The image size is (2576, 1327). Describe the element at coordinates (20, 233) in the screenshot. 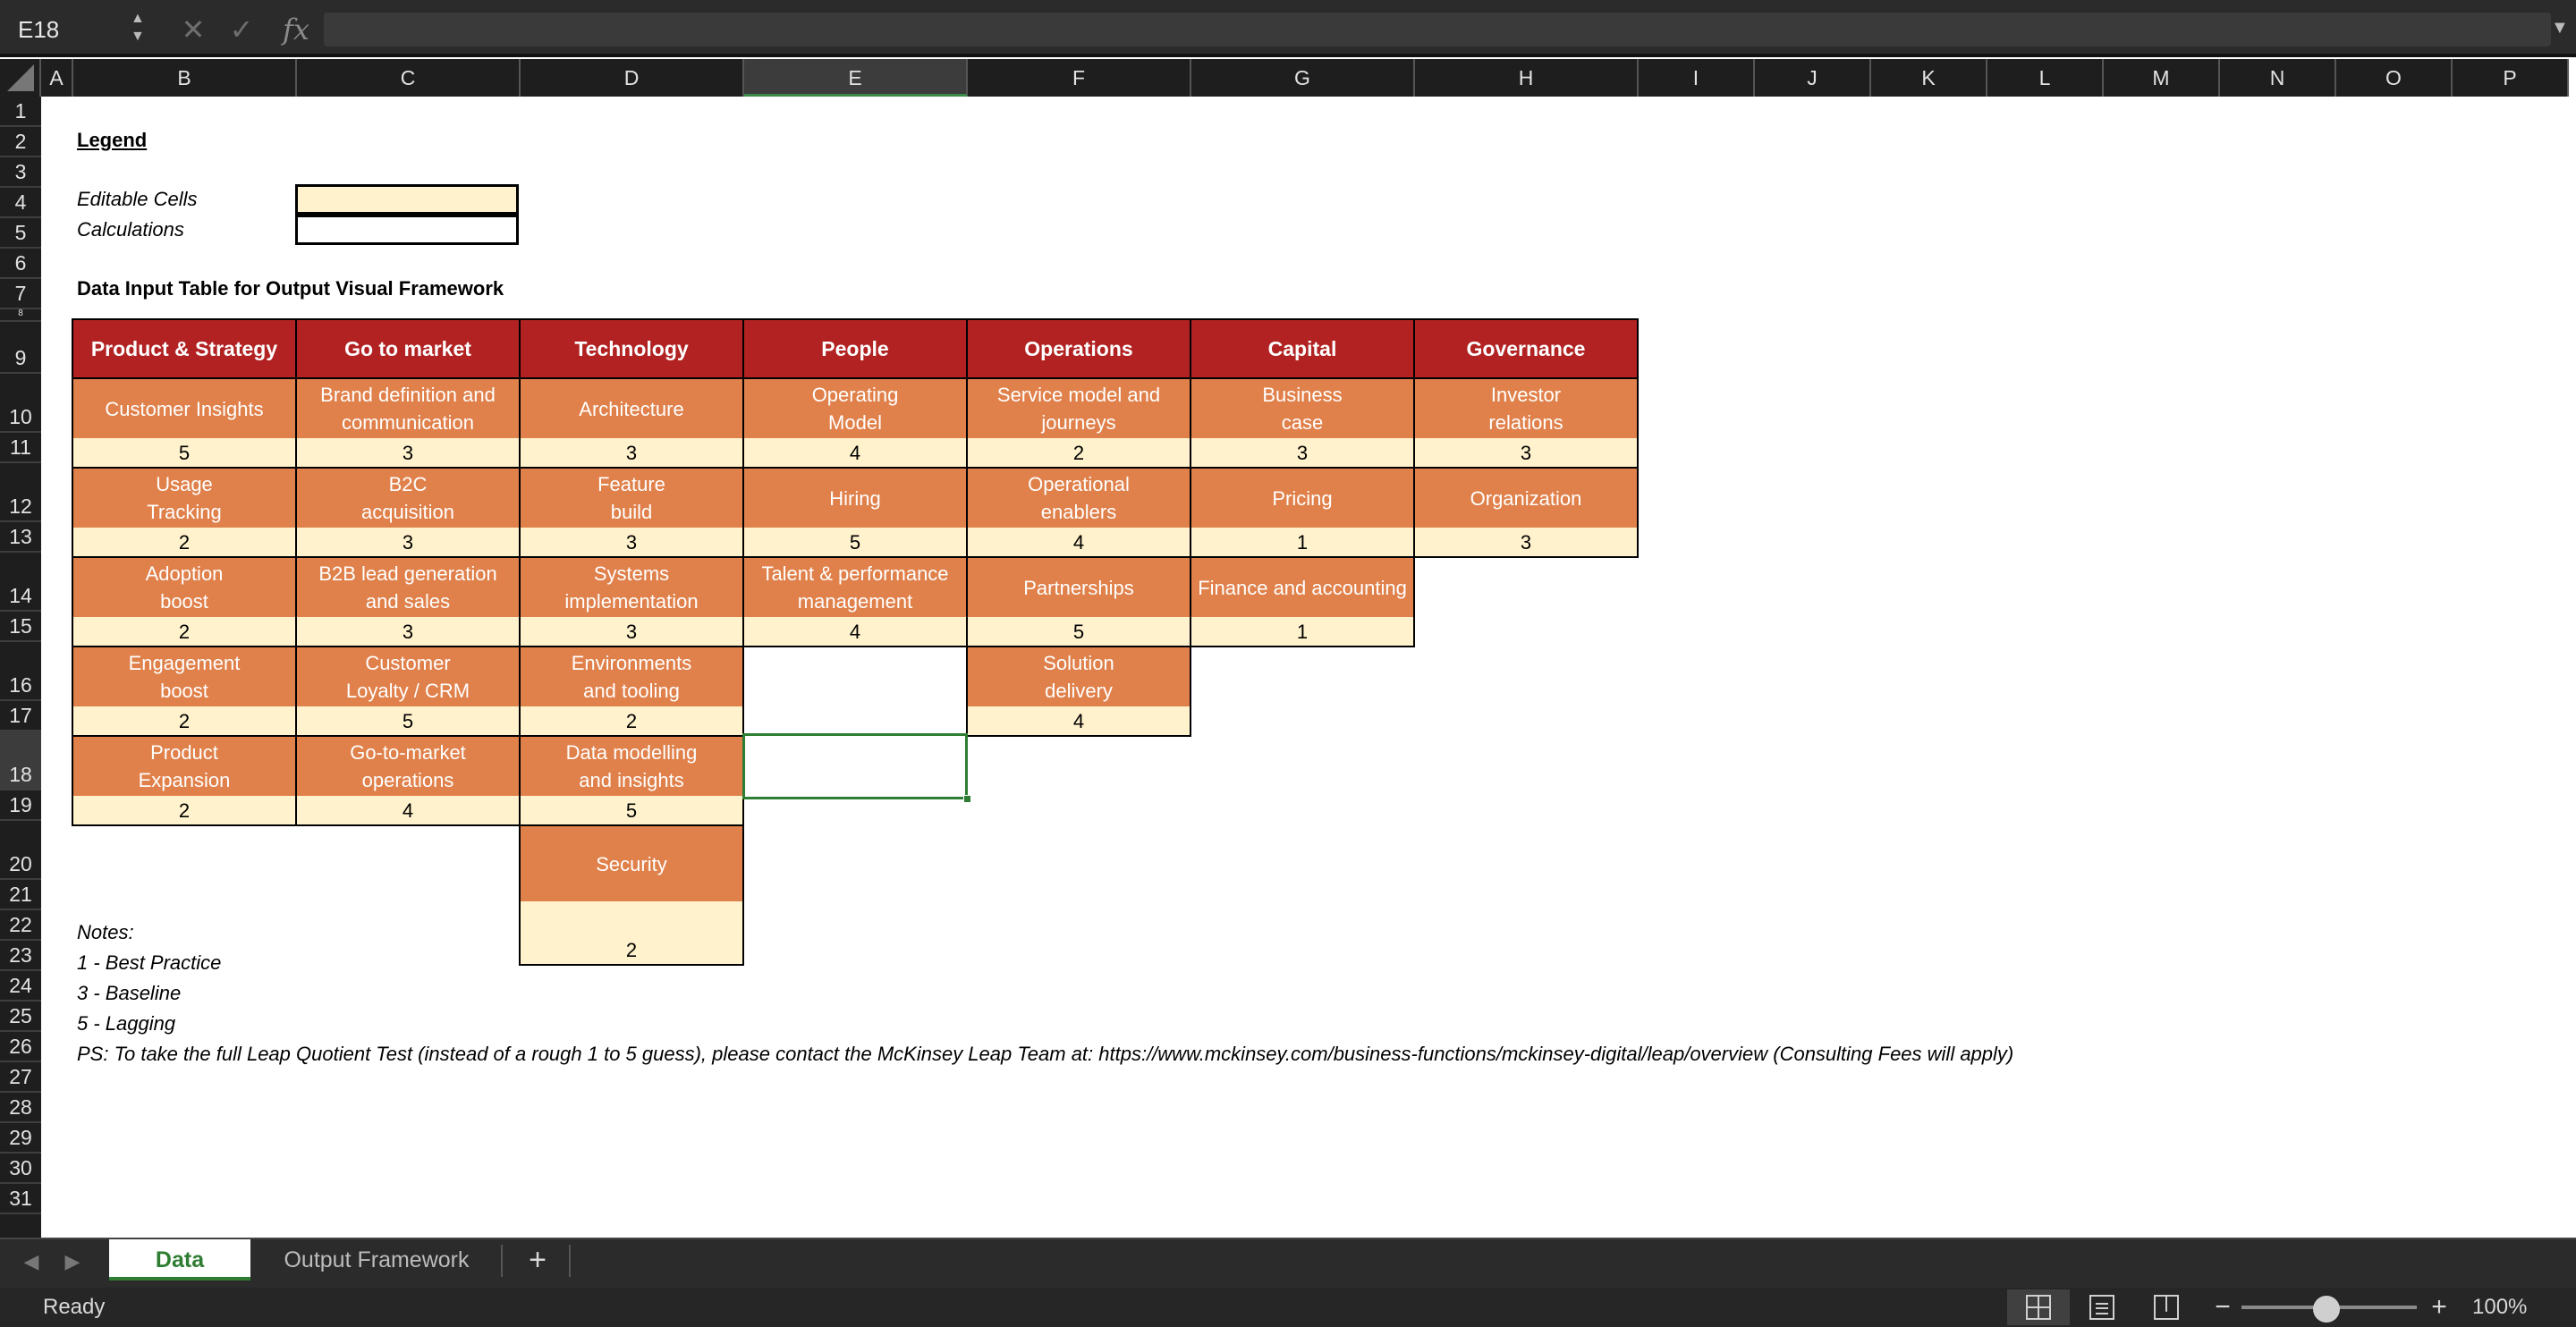

I see `row-header-5: 5` at that location.